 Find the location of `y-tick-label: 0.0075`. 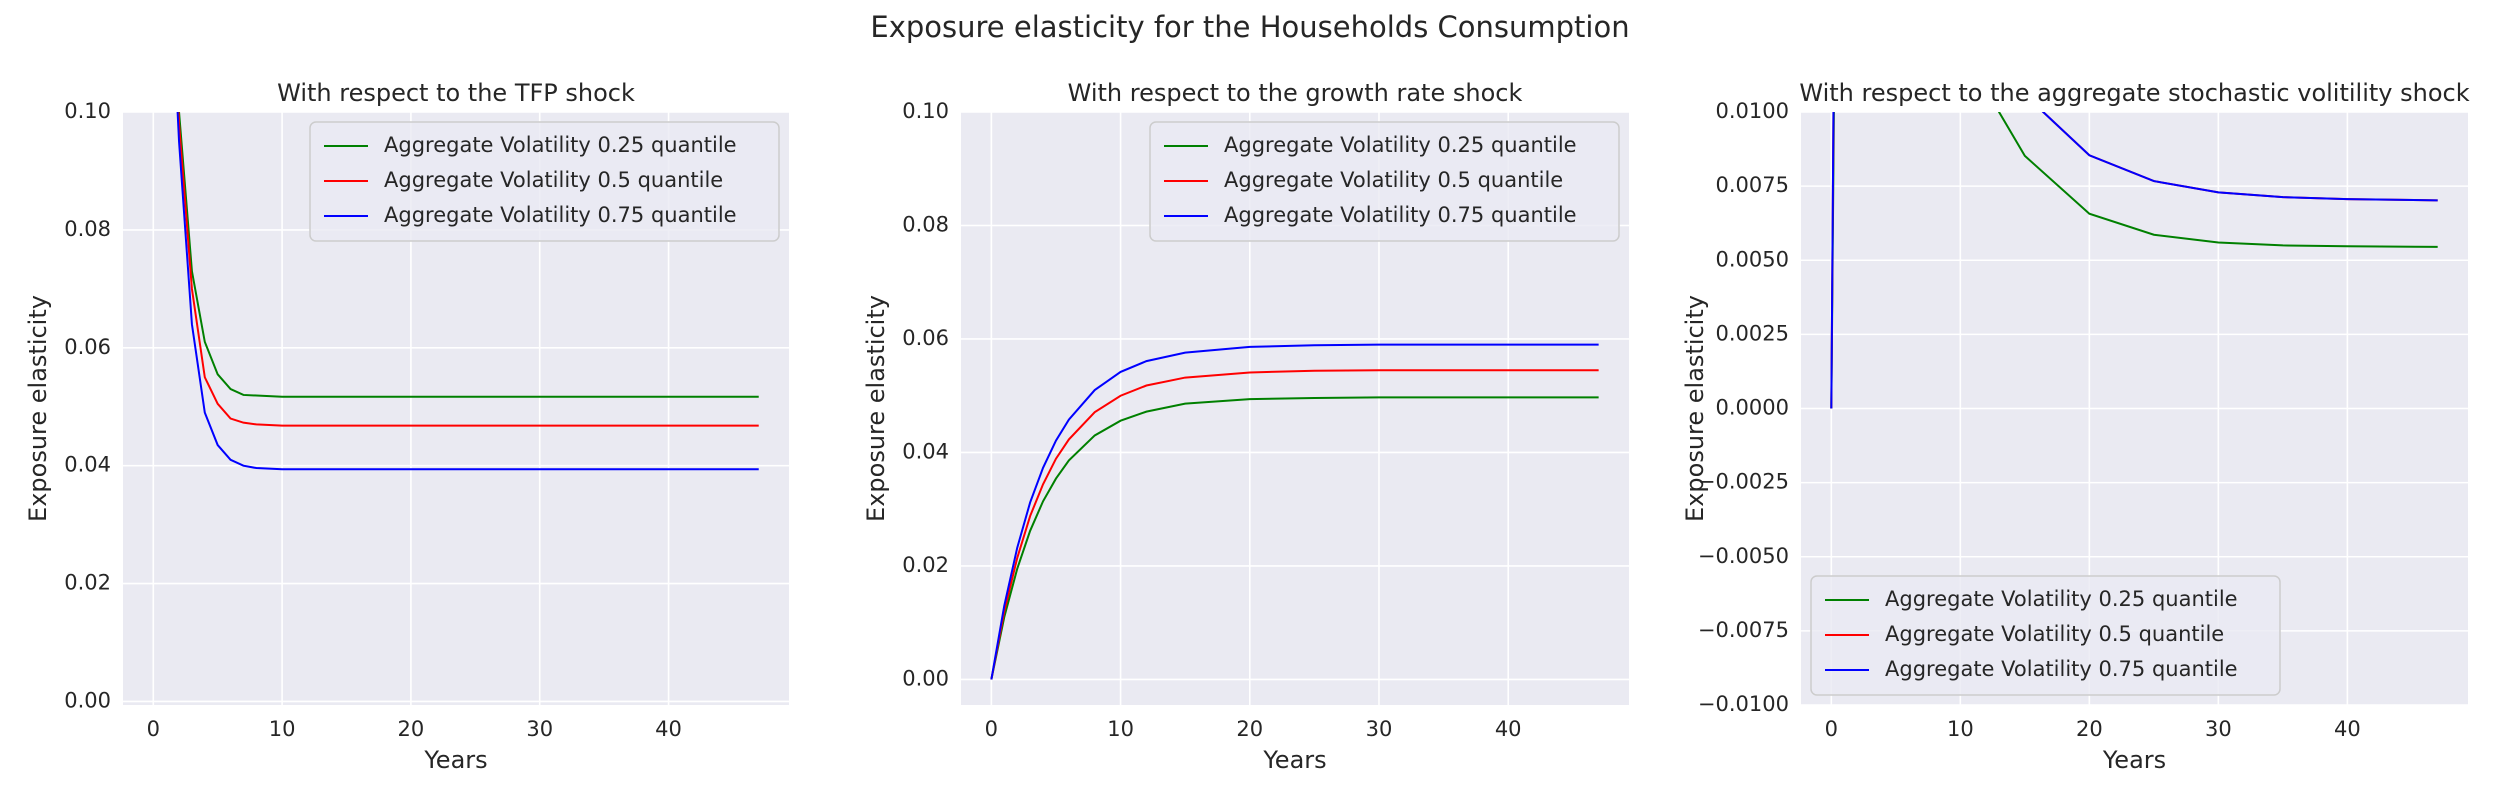

y-tick-label: 0.0075 is located at coordinates (1752, 185).